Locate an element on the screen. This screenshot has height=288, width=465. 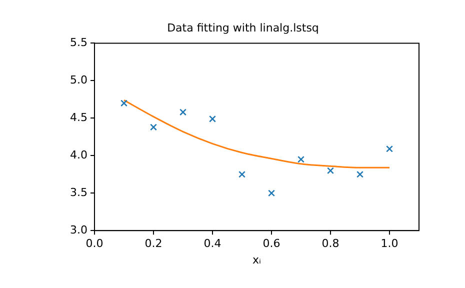
x-tick-label: 0.4 is located at coordinates (213, 243).